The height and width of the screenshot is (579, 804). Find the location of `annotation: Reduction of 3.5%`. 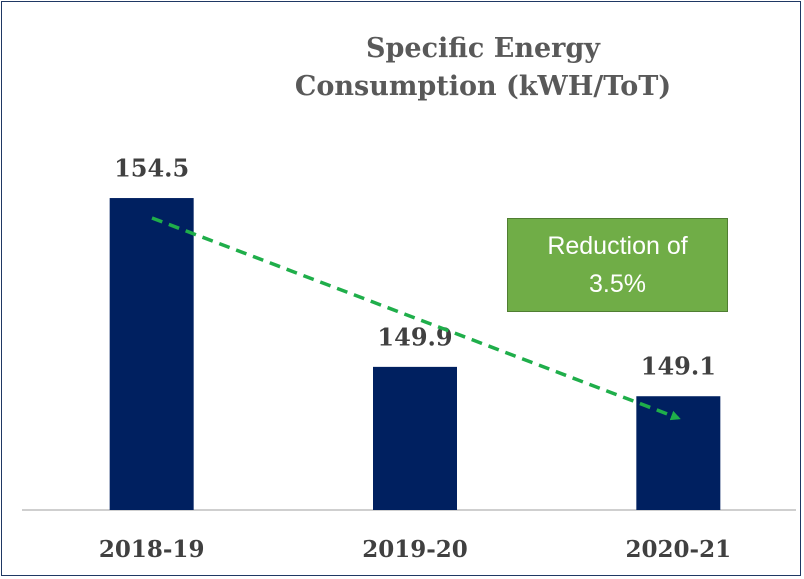

annotation: Reduction of 3.5% is located at coordinates (617, 265).